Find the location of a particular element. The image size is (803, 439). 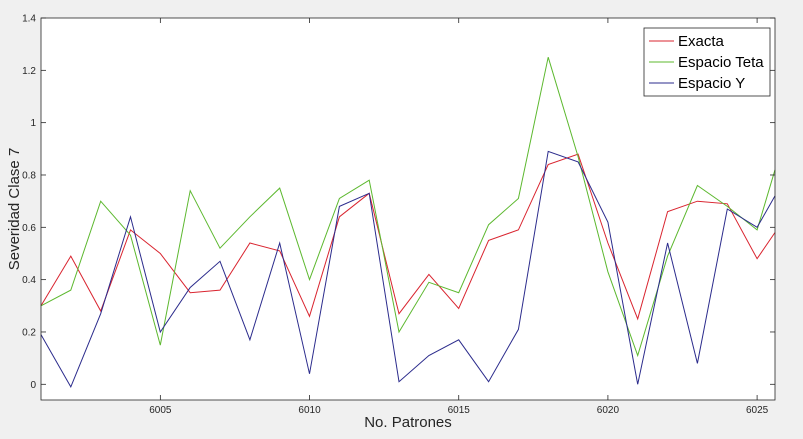

legend-label-3: Espacio Y is located at coordinates (711, 83).